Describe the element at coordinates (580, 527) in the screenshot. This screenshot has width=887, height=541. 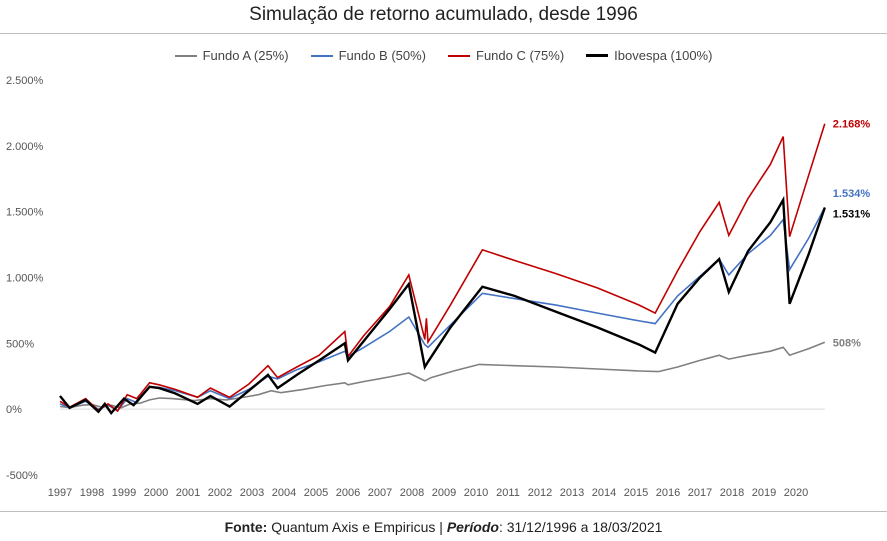
I see `period-text: : 31/12/1996 a 18/03/2021` at that location.